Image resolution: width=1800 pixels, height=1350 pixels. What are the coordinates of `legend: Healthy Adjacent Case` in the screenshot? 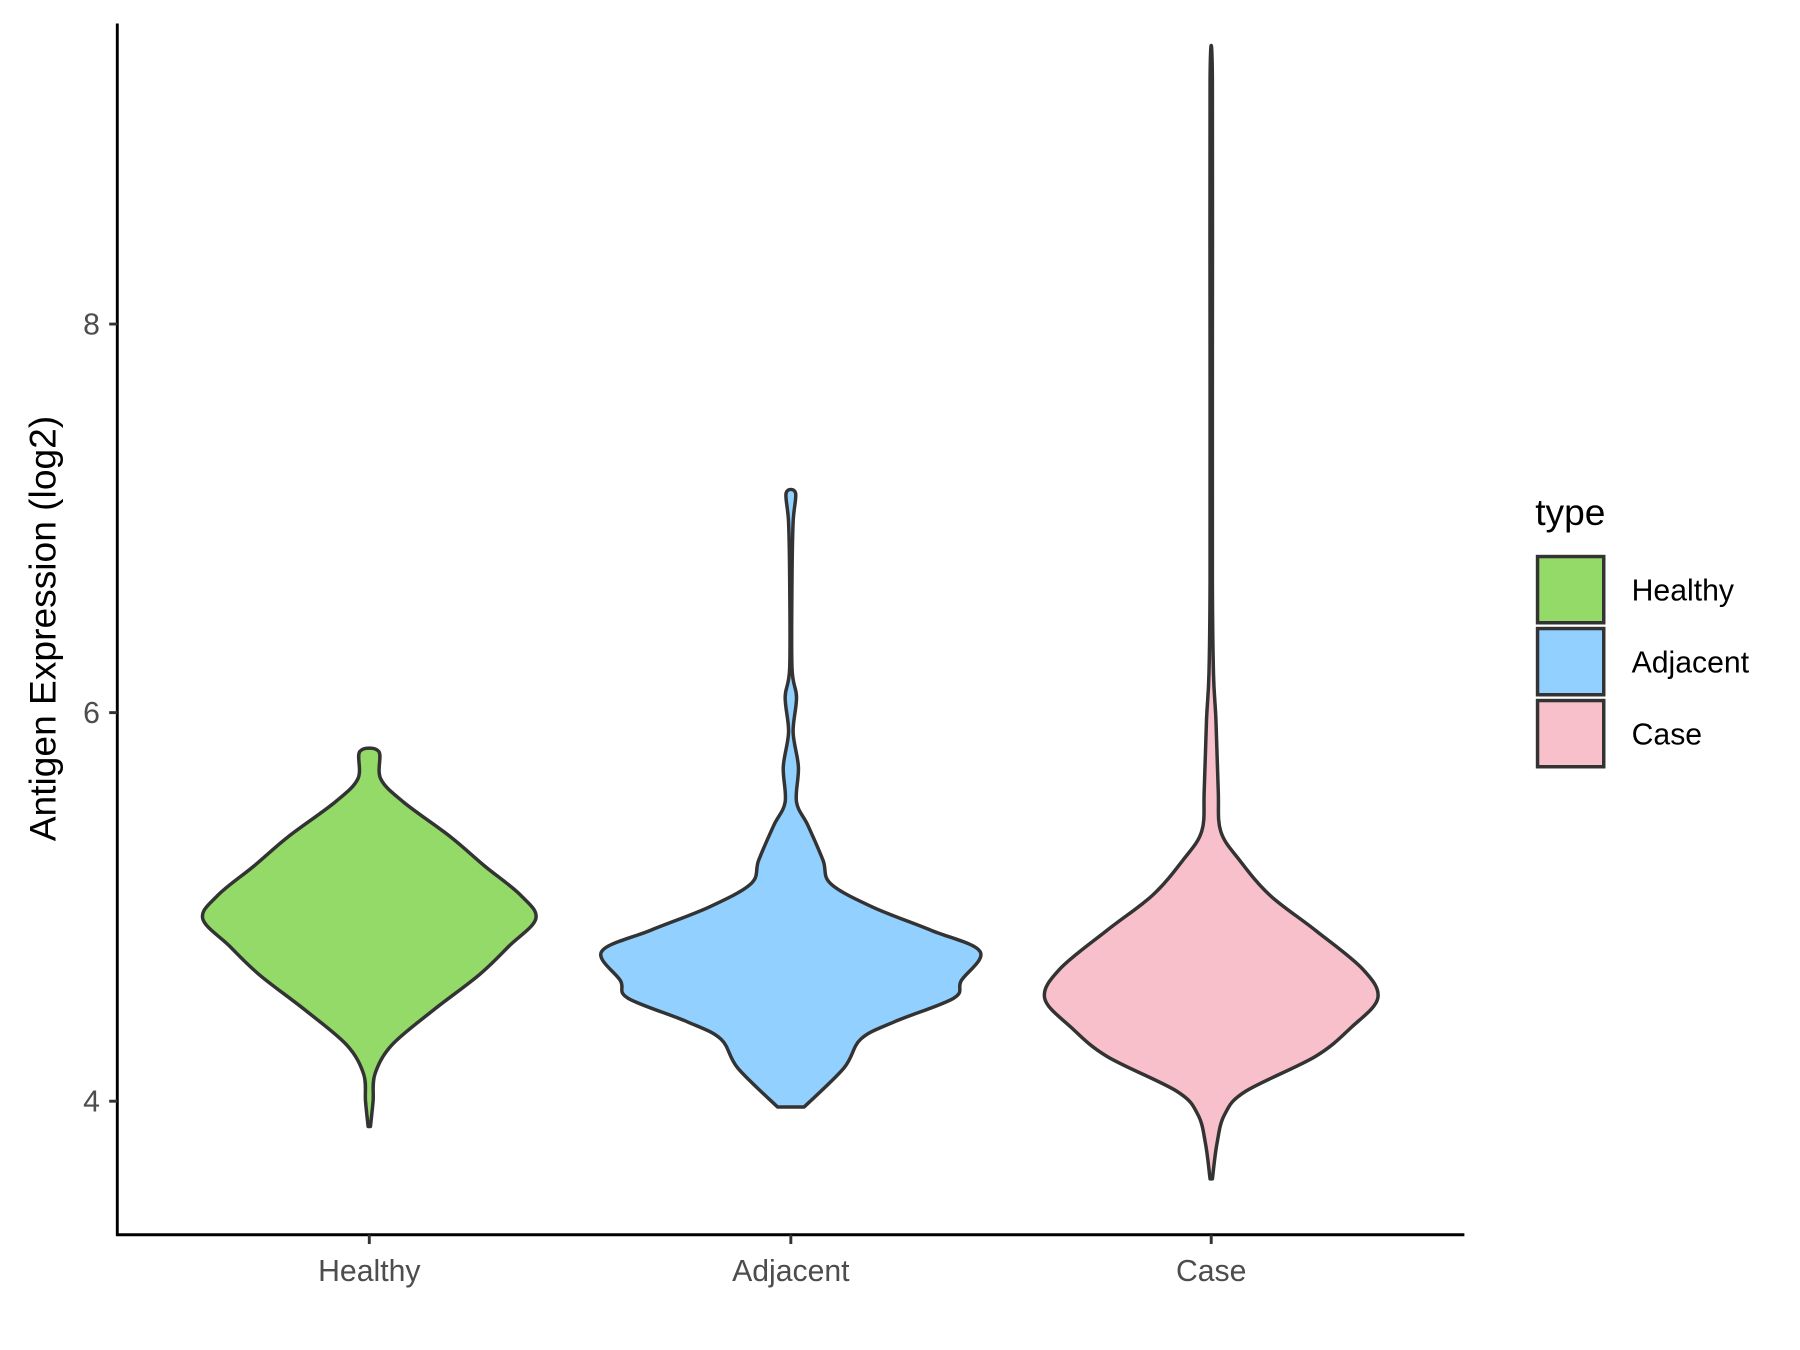 It's located at (1642, 661).